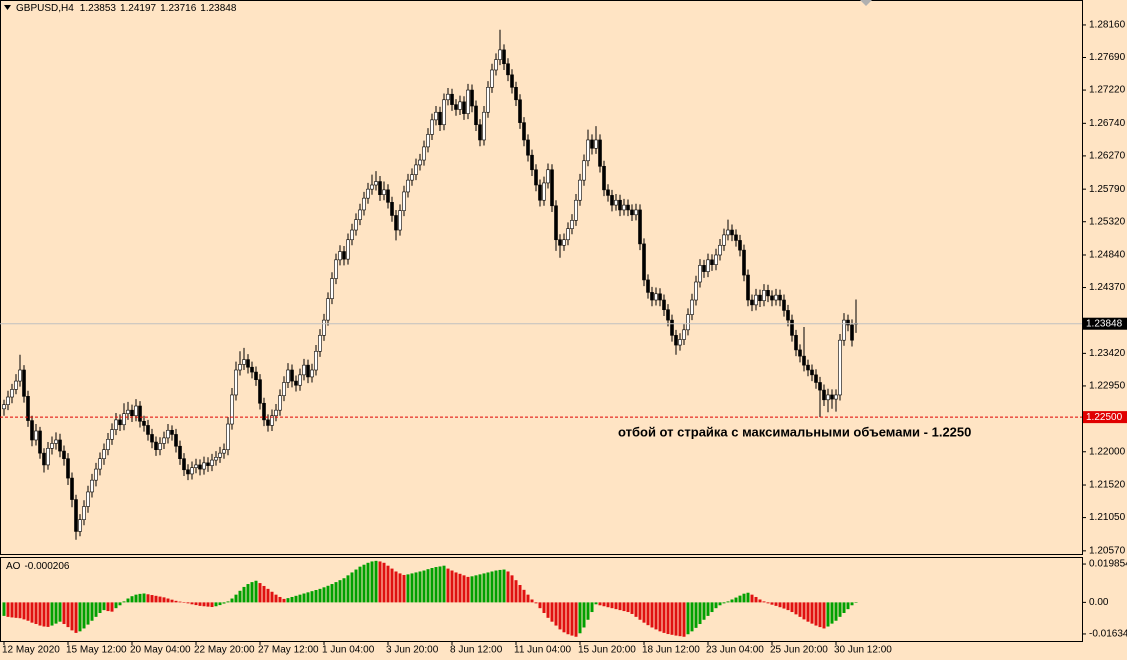  What do you see at coordinates (1107, 156) in the screenshot?
I see `y-tick-label: 1.26270` at bounding box center [1107, 156].